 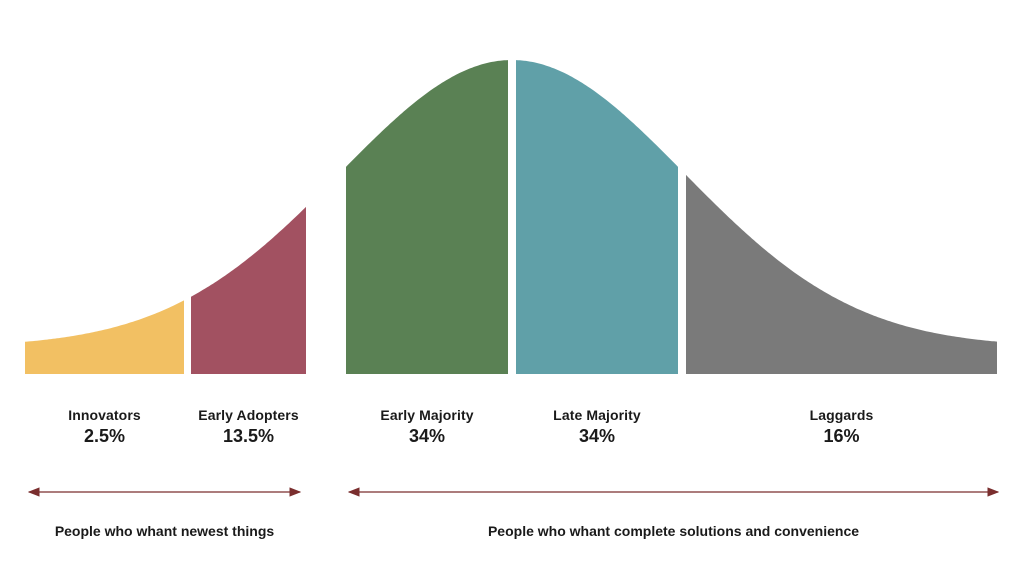 I want to click on segment-label-early-majority: Early Majority 34%, so click(x=427, y=427).